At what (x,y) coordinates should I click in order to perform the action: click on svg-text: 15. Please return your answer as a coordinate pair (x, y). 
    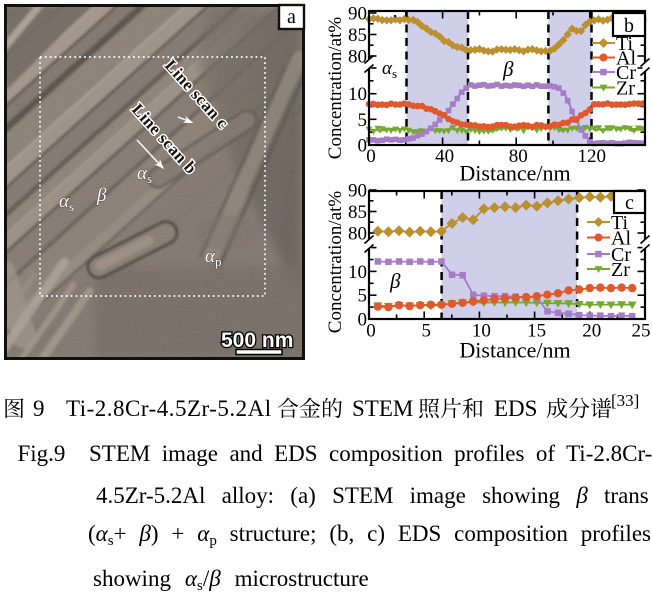
    Looking at the image, I should click on (536, 331).